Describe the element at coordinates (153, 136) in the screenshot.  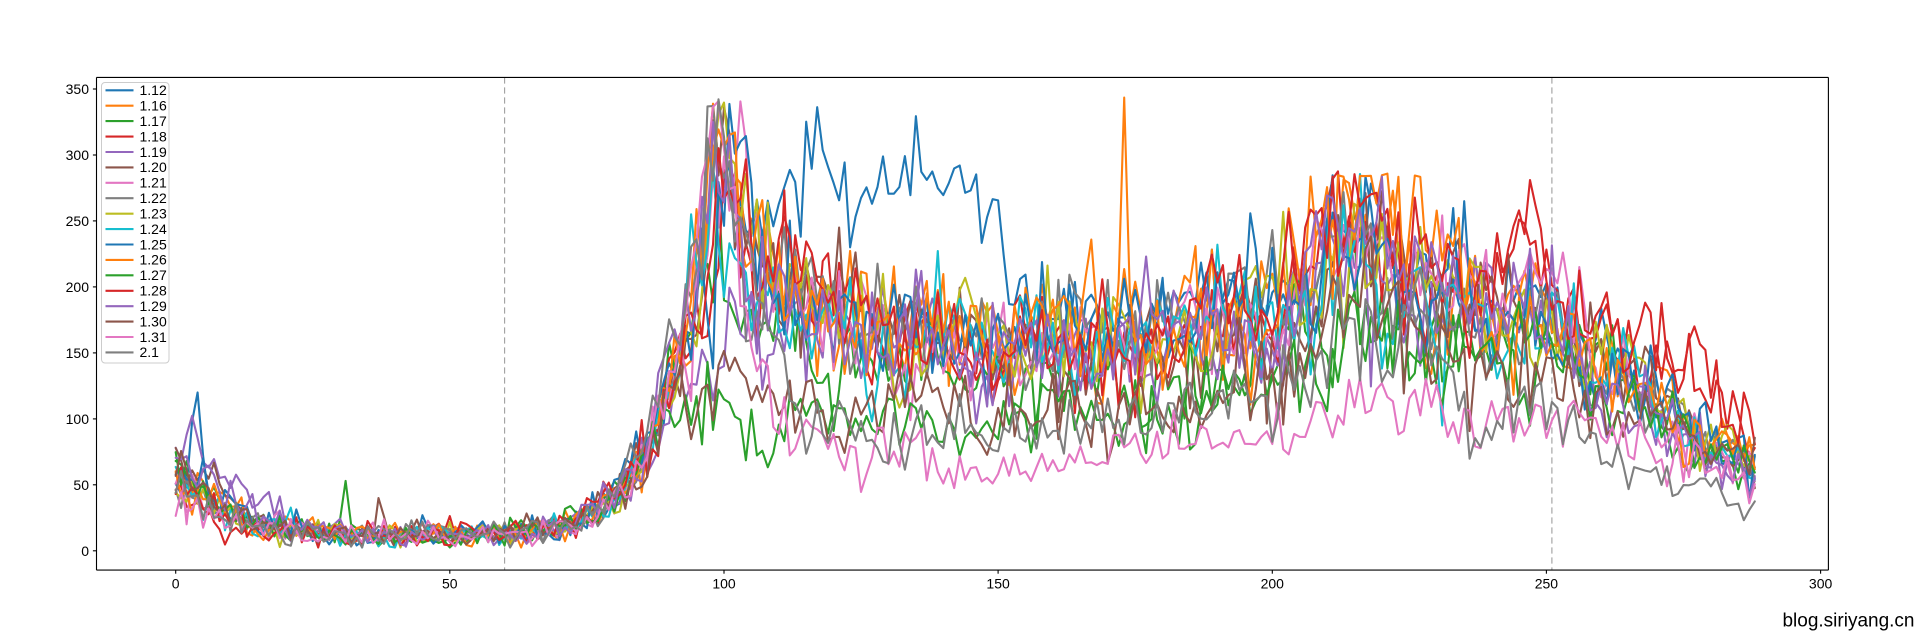
I see `svg-text: 1.18` at that location.